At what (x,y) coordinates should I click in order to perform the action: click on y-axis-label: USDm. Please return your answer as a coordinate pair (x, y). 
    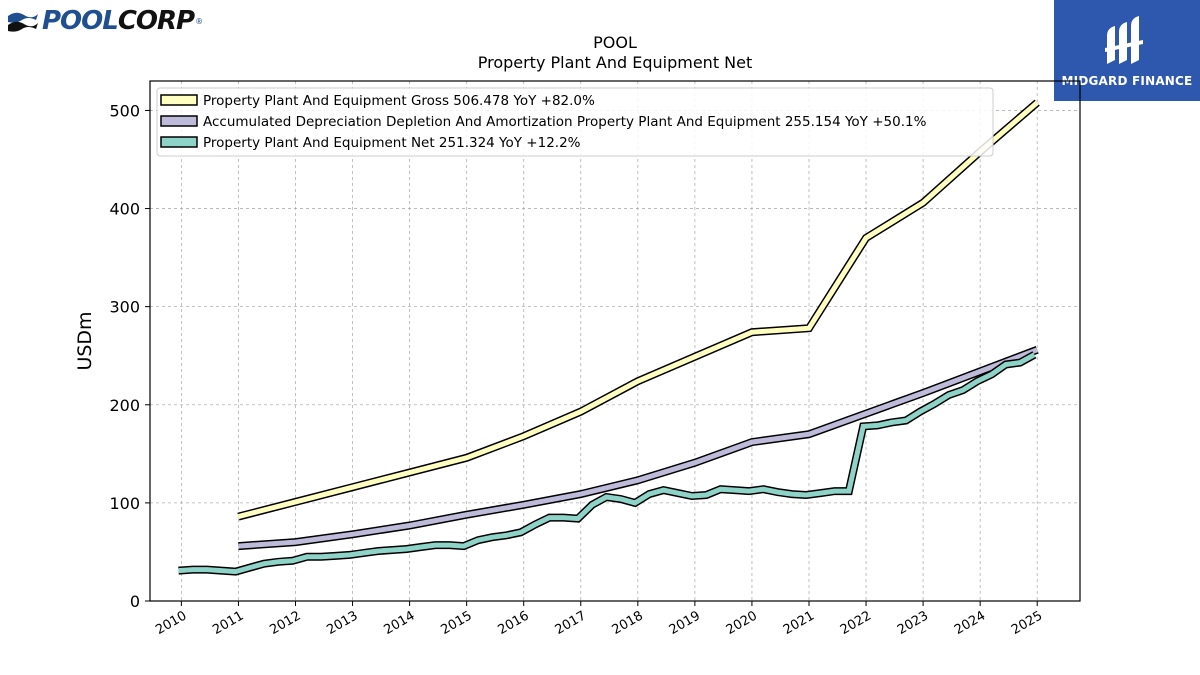
    Looking at the image, I should click on (85, 340).